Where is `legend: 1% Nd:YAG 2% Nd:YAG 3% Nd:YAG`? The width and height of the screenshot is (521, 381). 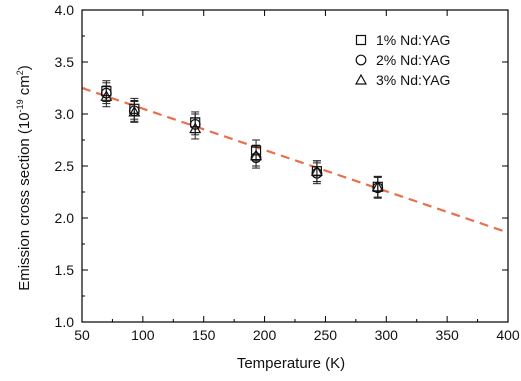 legend: 1% Nd:YAG 2% Nd:YAG 3% Nd:YAG is located at coordinates (402, 60).